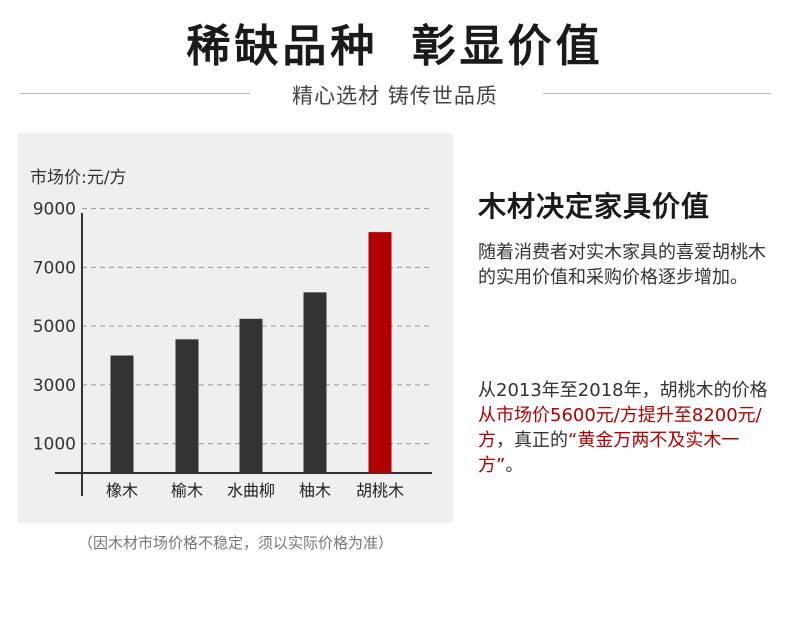  I want to click on x-category-label: 橡木, so click(122, 490).